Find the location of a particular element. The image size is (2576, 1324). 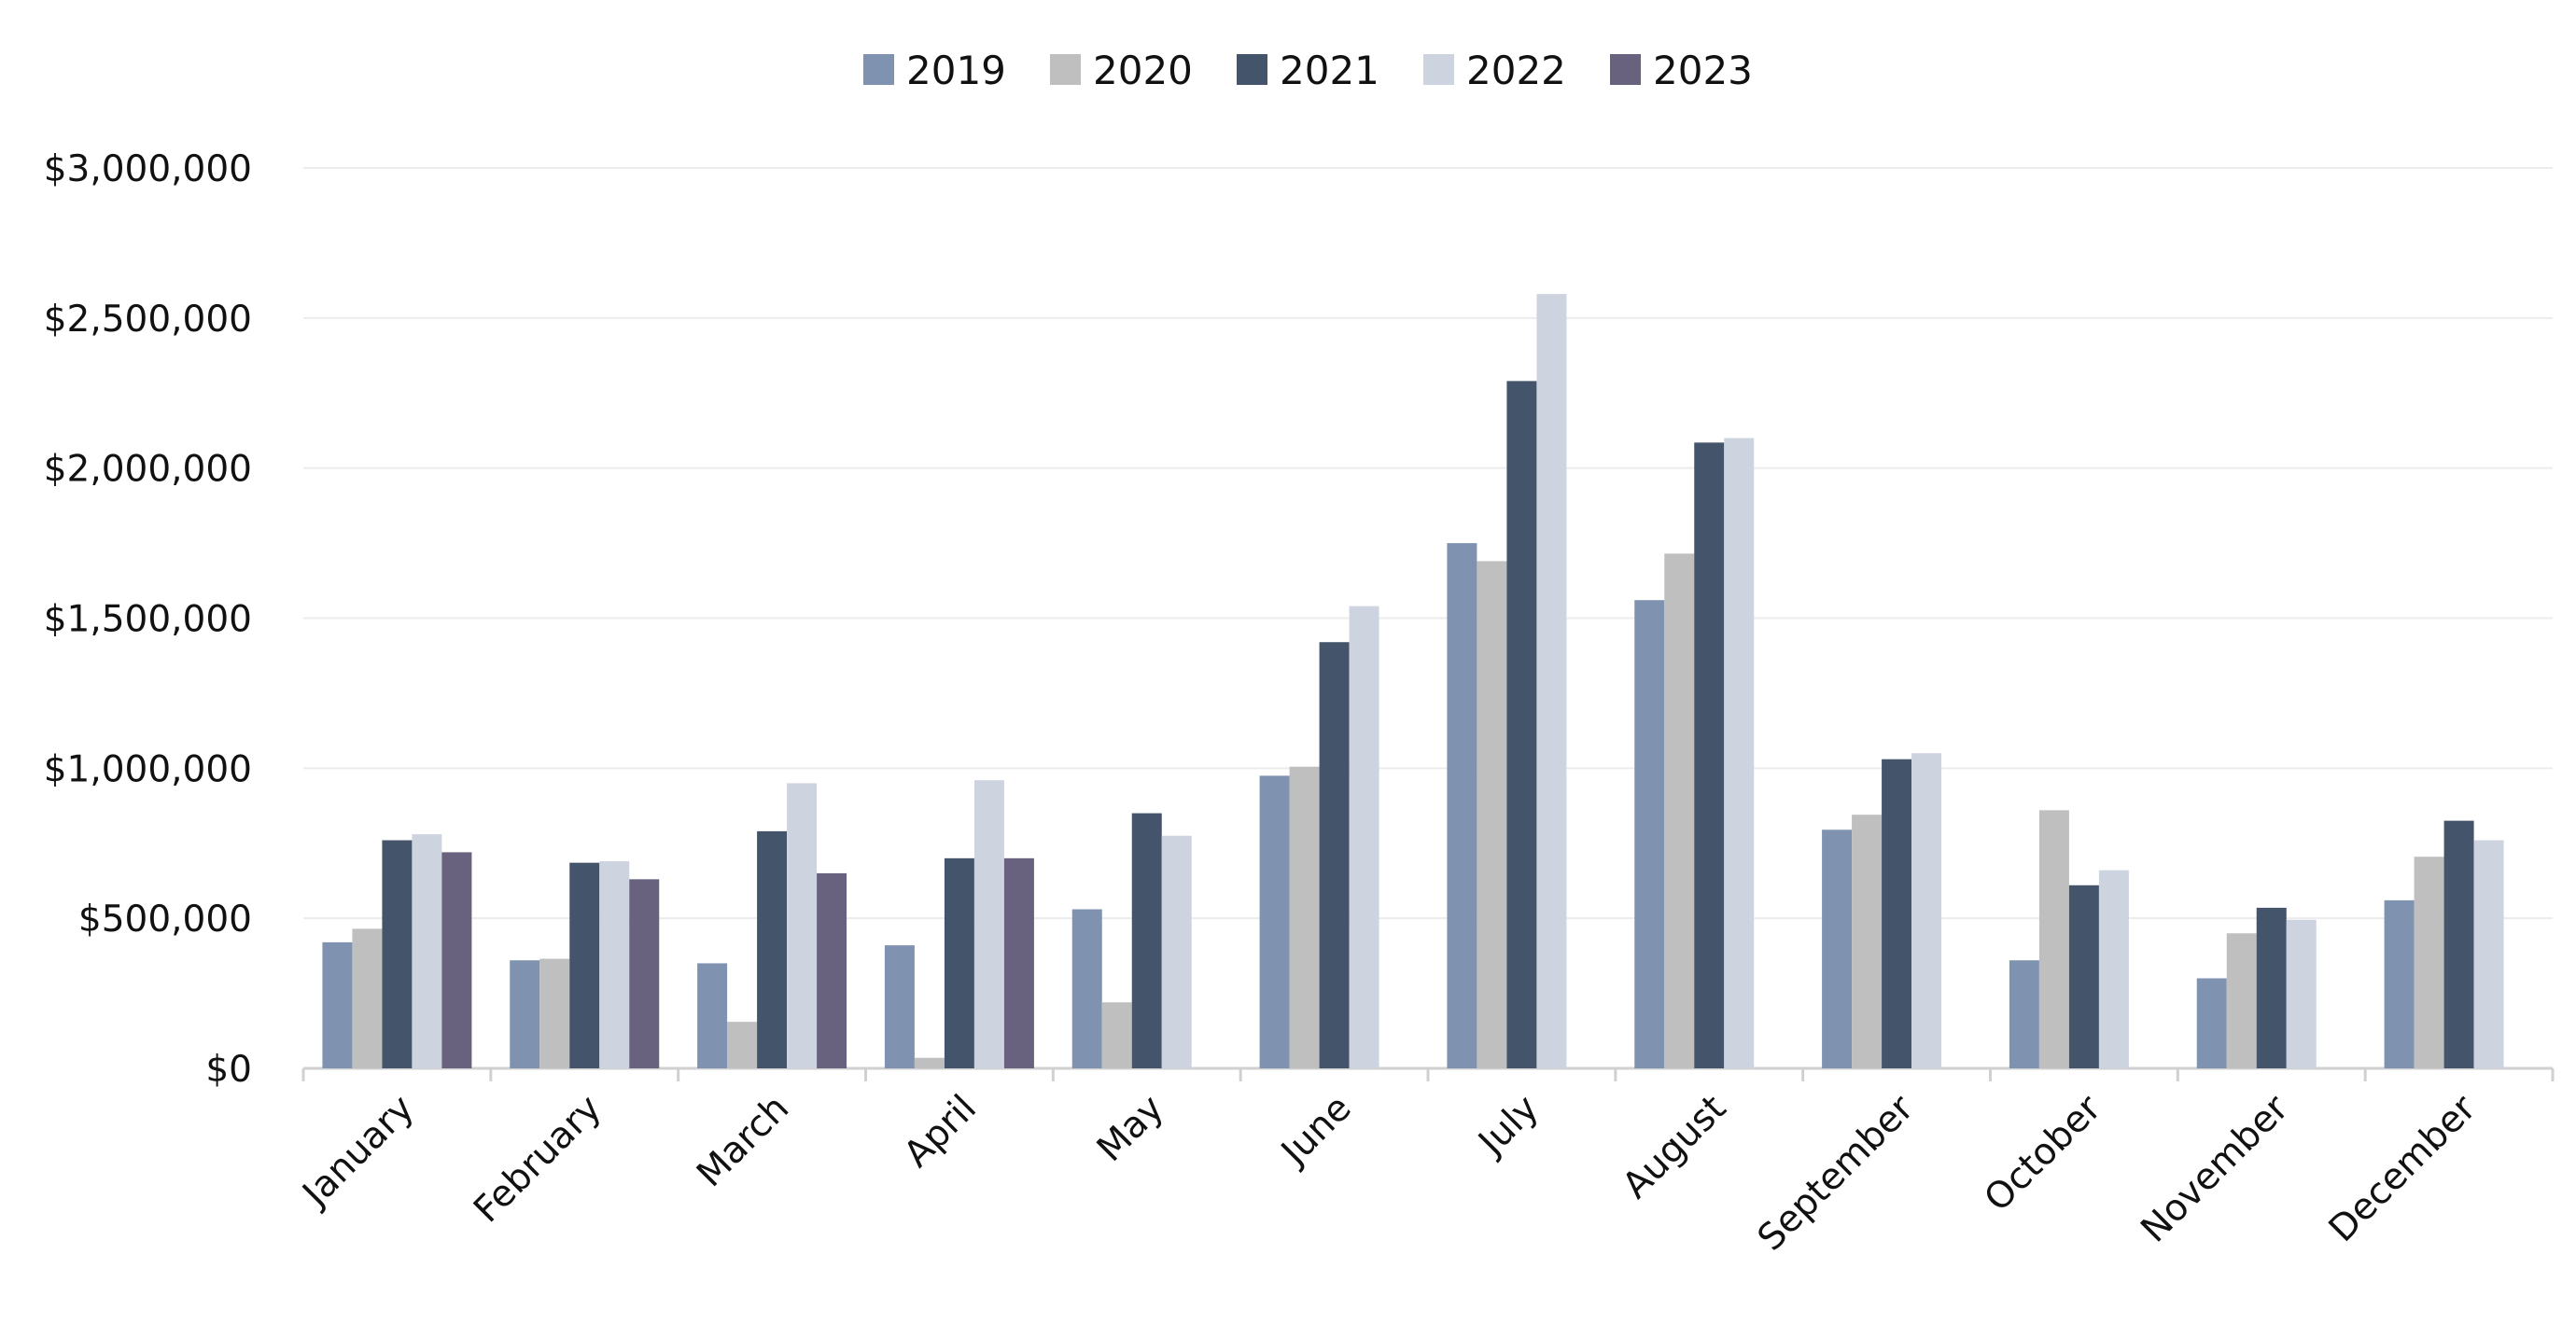

bar-2019-february is located at coordinates (525, 1014).